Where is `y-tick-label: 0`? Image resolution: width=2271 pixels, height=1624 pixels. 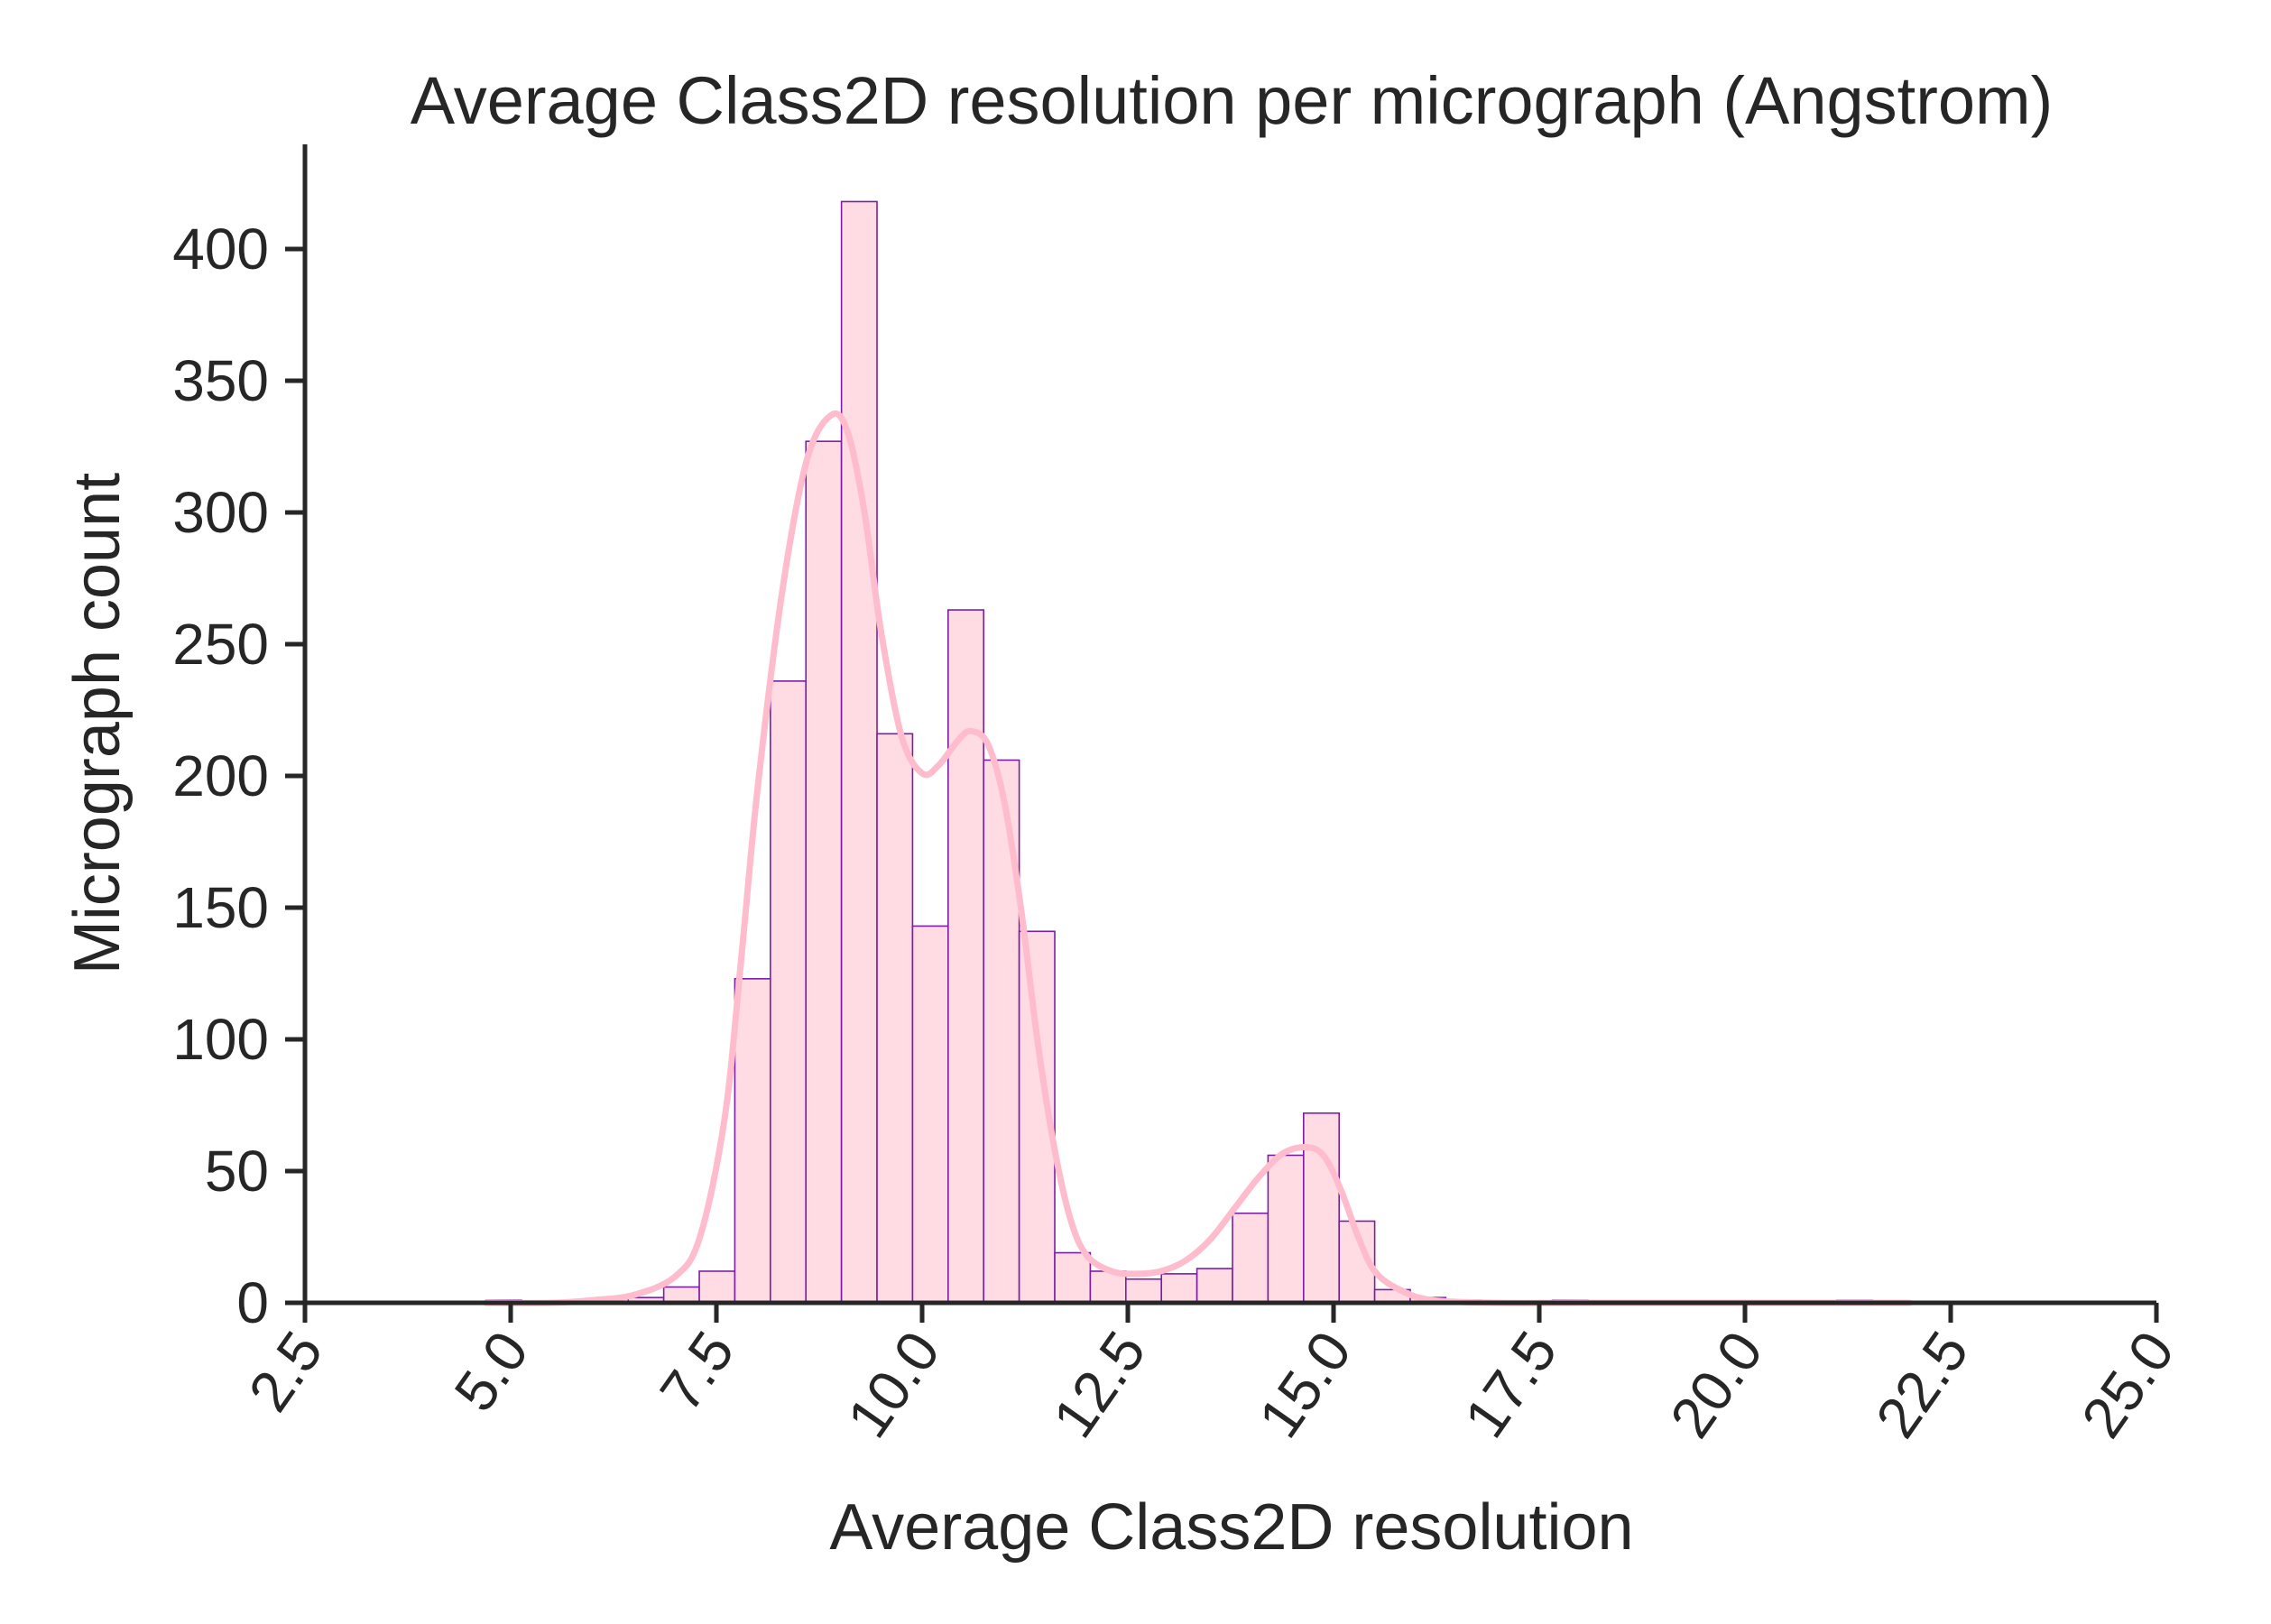
y-tick-label: 0 is located at coordinates (253, 1302).